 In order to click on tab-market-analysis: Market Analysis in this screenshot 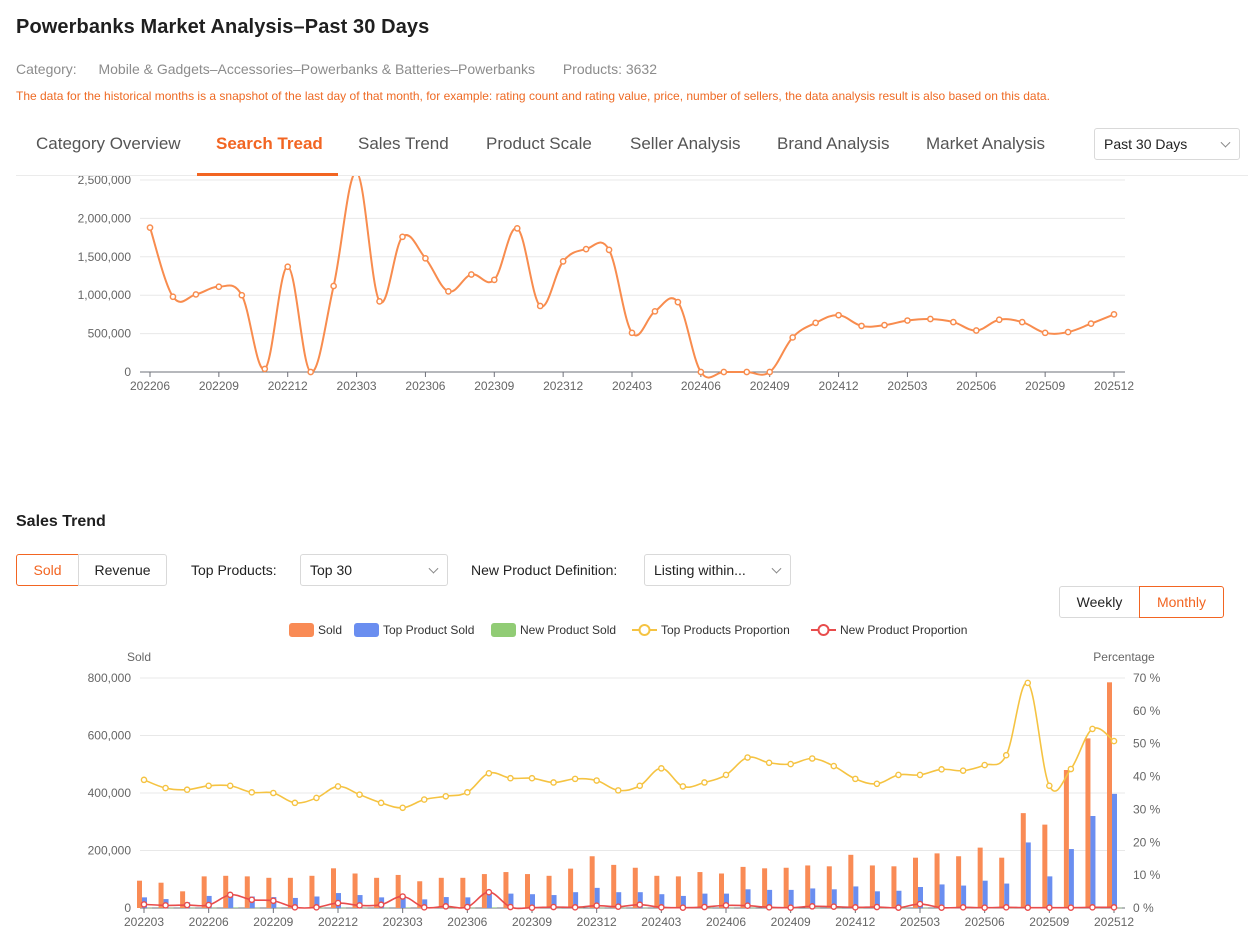, I will do `click(986, 143)`.